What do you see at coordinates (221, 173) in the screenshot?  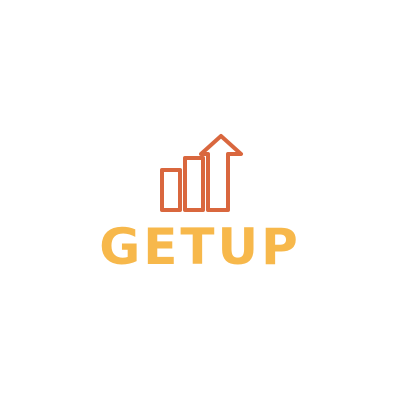 I see `arrow-bar-icon` at bounding box center [221, 173].